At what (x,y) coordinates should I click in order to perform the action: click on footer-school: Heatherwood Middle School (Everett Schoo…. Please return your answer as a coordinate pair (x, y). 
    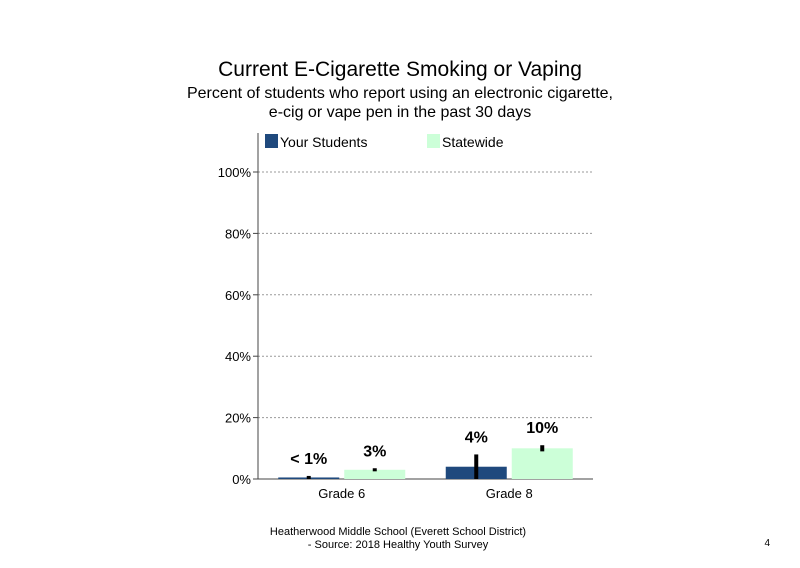
    Looking at the image, I should click on (398, 532).